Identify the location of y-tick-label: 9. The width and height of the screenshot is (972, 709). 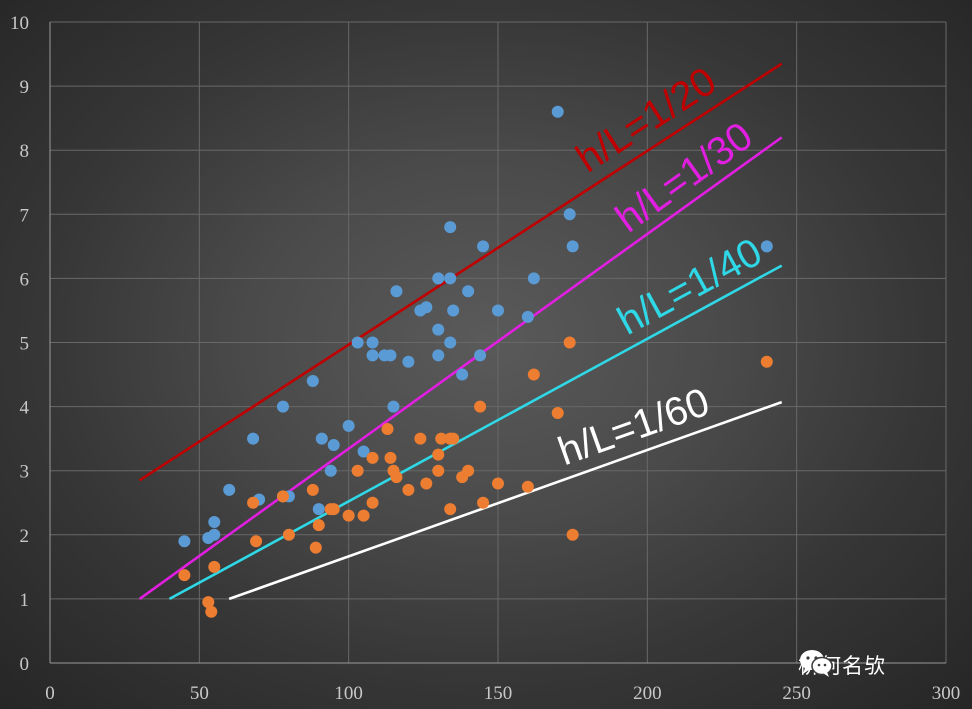
(25, 87).